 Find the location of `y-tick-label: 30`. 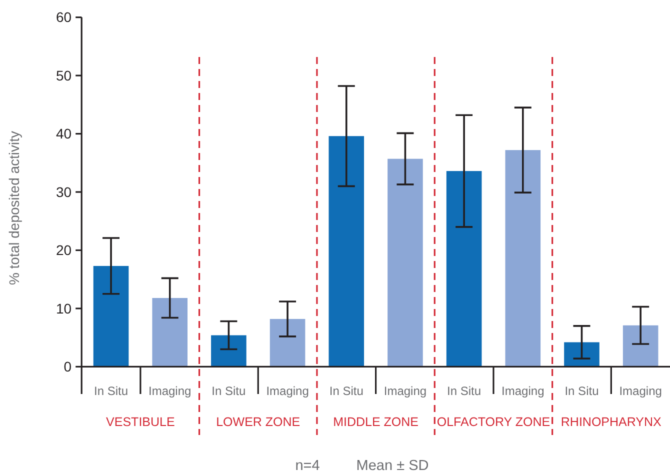

y-tick-label: 30 is located at coordinates (64, 192).